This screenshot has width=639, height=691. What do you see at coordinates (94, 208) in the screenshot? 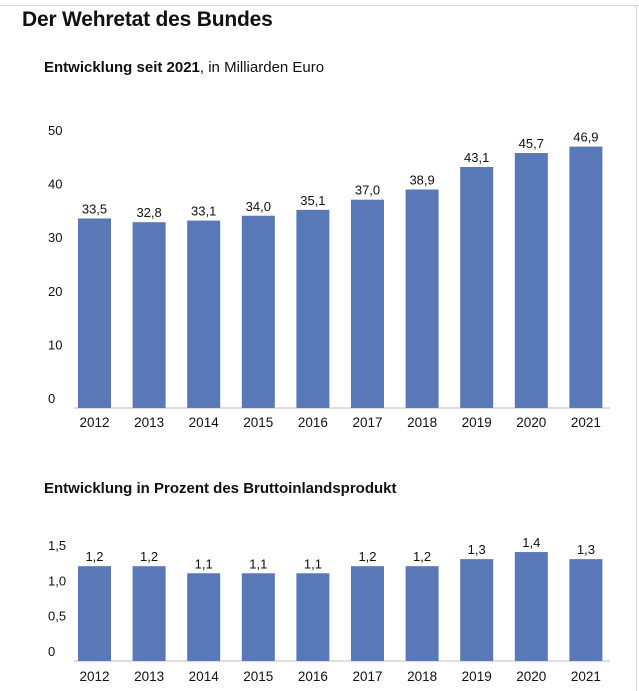
I see `chart1-data-label: 33,5` at bounding box center [94, 208].